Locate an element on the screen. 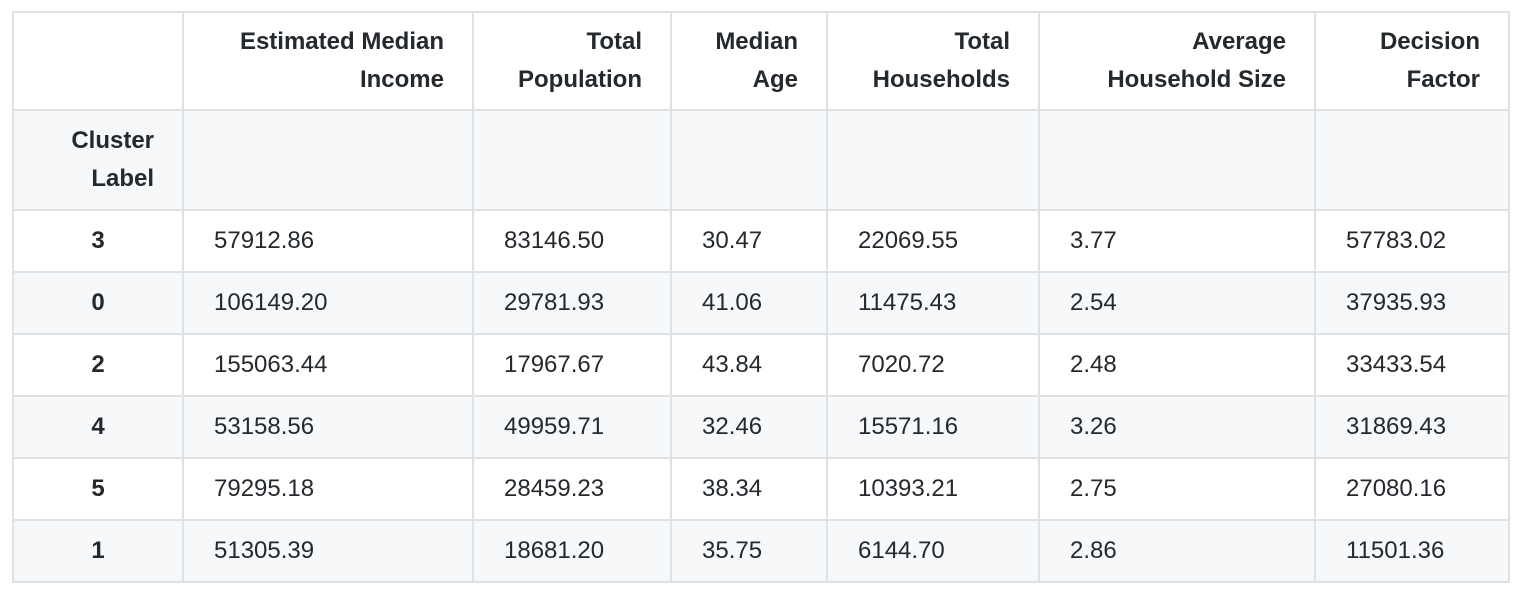 This screenshot has height=614, width=1520. row-label: 0 is located at coordinates (98, 303).